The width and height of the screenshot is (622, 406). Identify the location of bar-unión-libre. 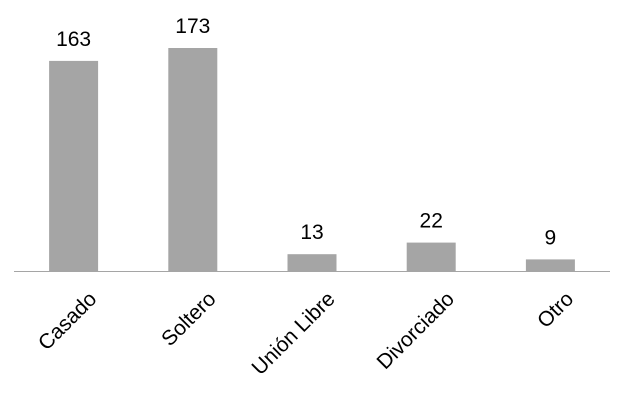
(312, 262).